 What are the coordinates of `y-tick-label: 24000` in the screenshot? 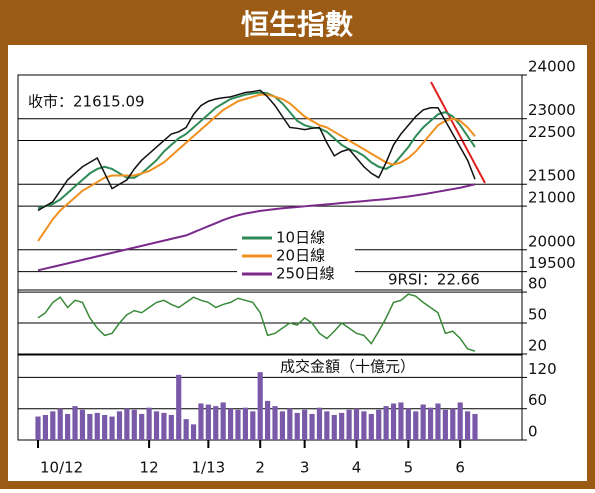 It's located at (552, 67).